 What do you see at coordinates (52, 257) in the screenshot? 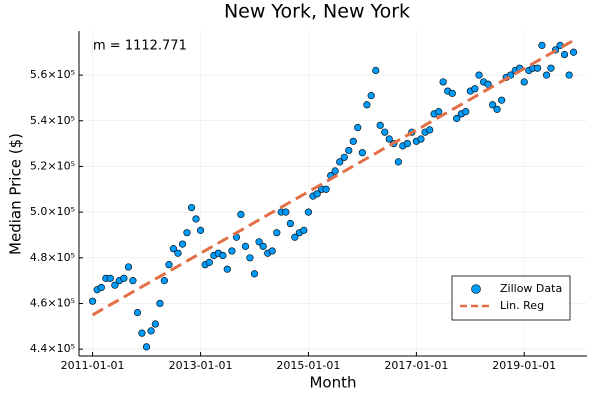
I see `y-tick-label: 4.8×10⁵` at bounding box center [52, 257].